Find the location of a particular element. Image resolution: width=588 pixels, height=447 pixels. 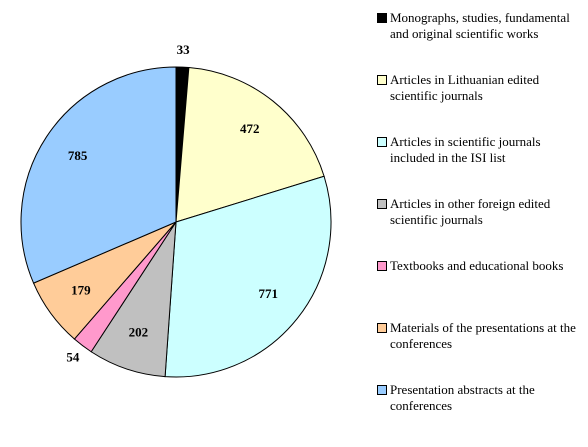

data-label: 179 is located at coordinates (81, 289).